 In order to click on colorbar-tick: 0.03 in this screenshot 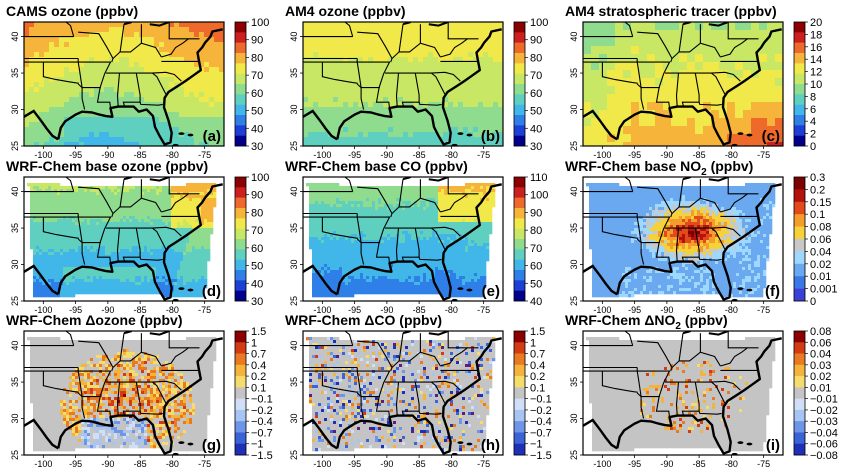, I will do `click(820, 366)`.